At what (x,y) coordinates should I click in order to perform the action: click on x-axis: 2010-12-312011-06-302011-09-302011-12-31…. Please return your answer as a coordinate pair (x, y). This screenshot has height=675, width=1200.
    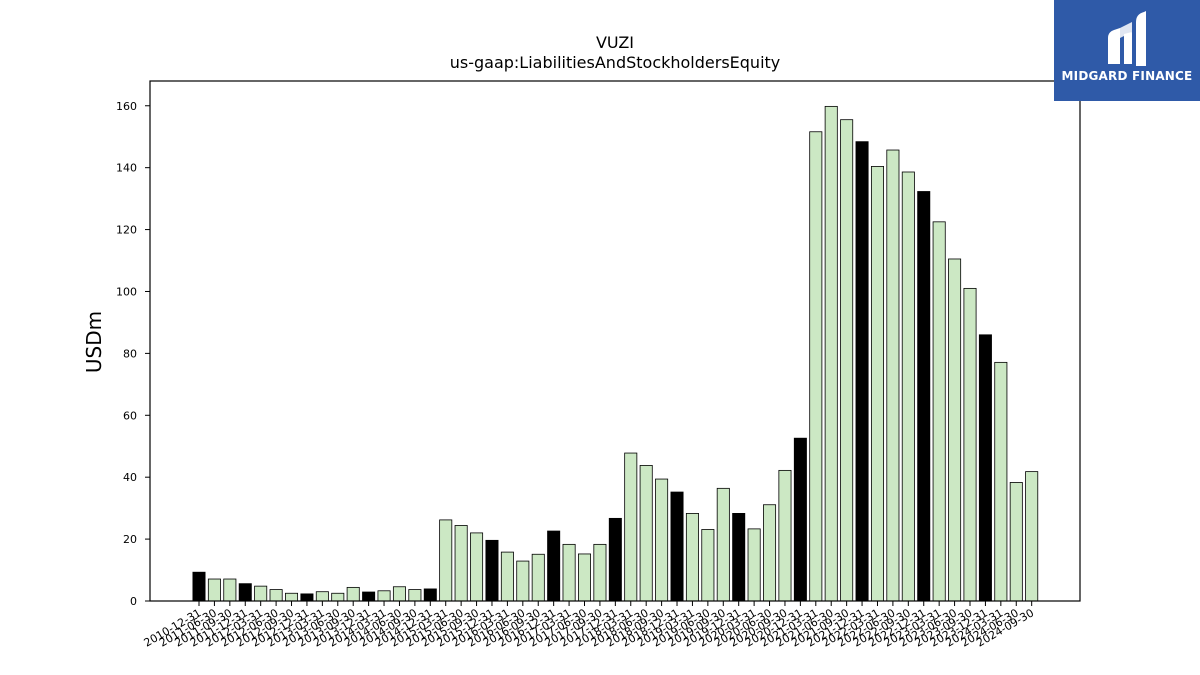
    Looking at the image, I should click on (589, 625).